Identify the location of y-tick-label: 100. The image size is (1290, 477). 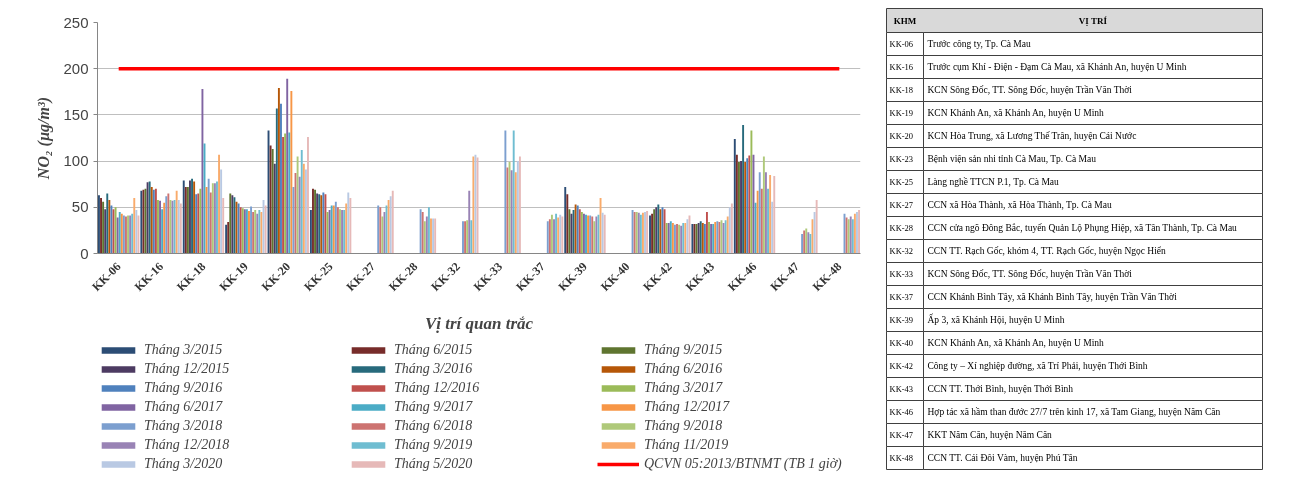
(76, 161).